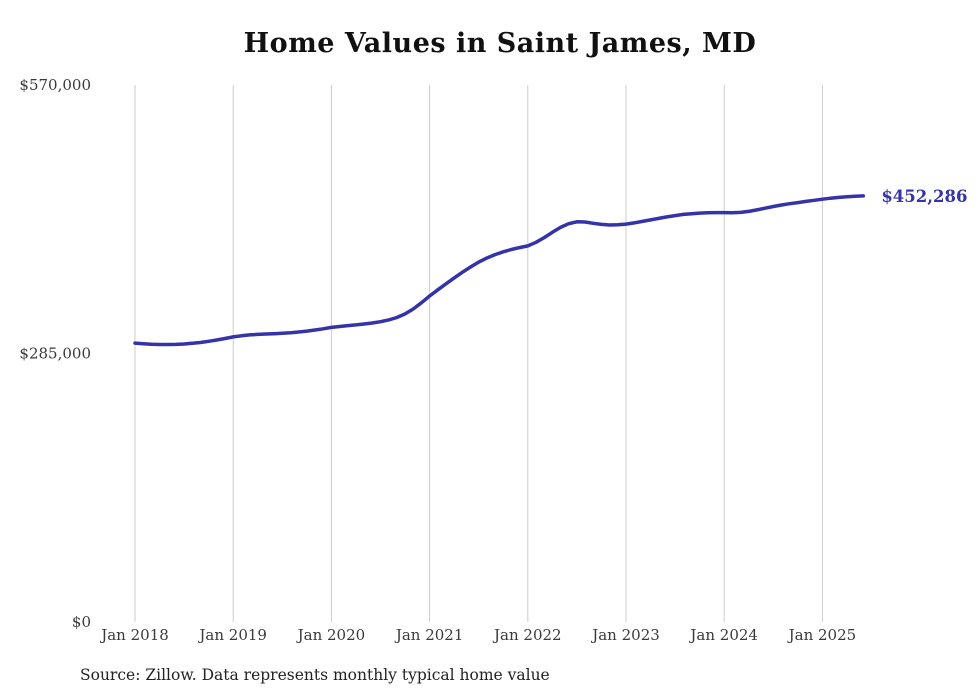 The width and height of the screenshot is (980, 699). I want to click on x-axis-tick-label: Jan 2021, so click(429, 635).